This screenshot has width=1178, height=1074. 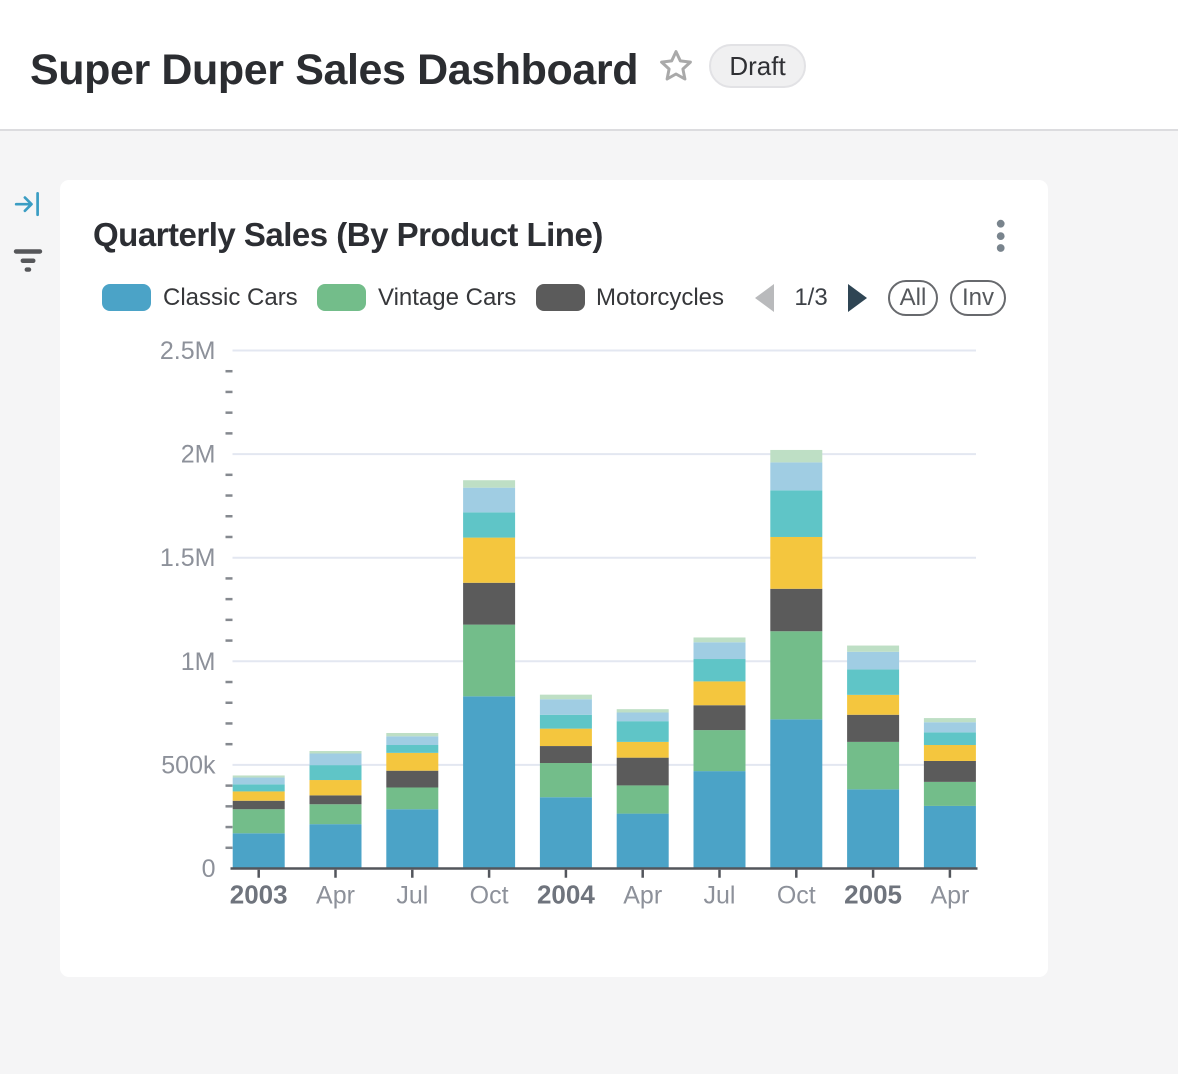 I want to click on legend-swatch-classic-cars, so click(x=126, y=297).